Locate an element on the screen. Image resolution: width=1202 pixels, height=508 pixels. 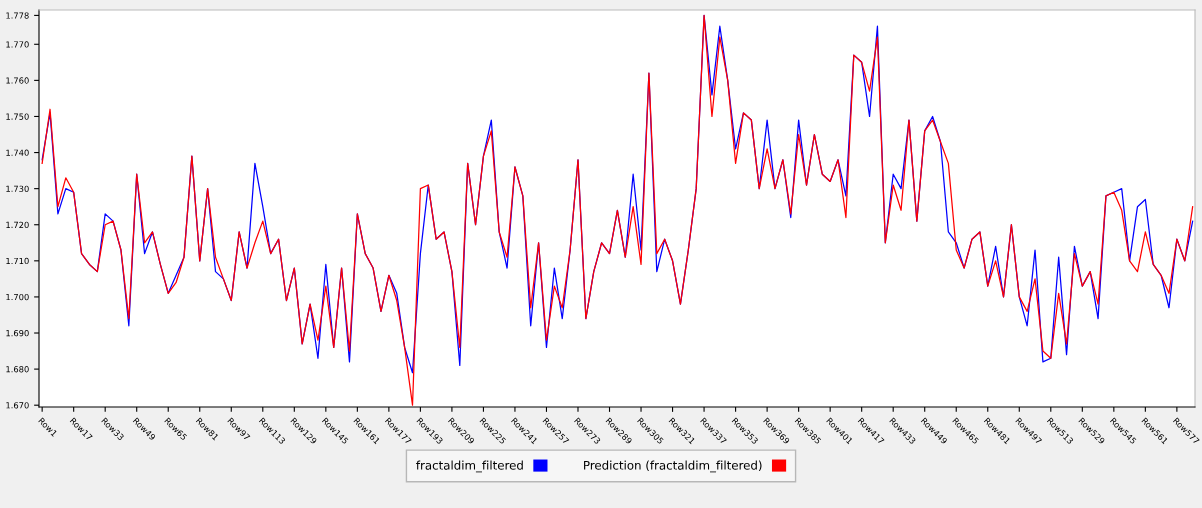
legend-label: fractaldim_filtered is located at coordinates (469, 466).